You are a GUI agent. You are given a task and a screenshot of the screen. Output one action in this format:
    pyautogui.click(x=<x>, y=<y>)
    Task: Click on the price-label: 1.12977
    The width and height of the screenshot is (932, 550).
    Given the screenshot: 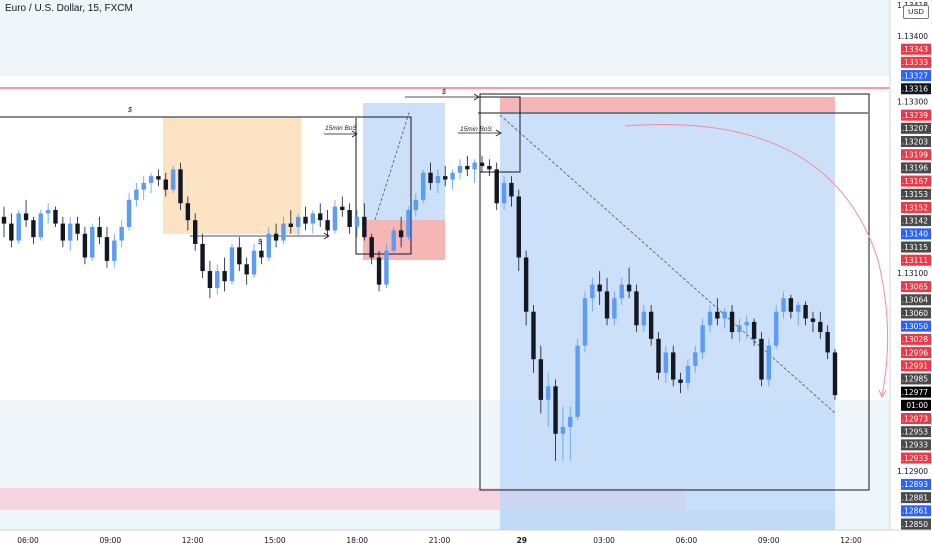 What is the action you would take?
    pyautogui.click(x=912, y=392)
    